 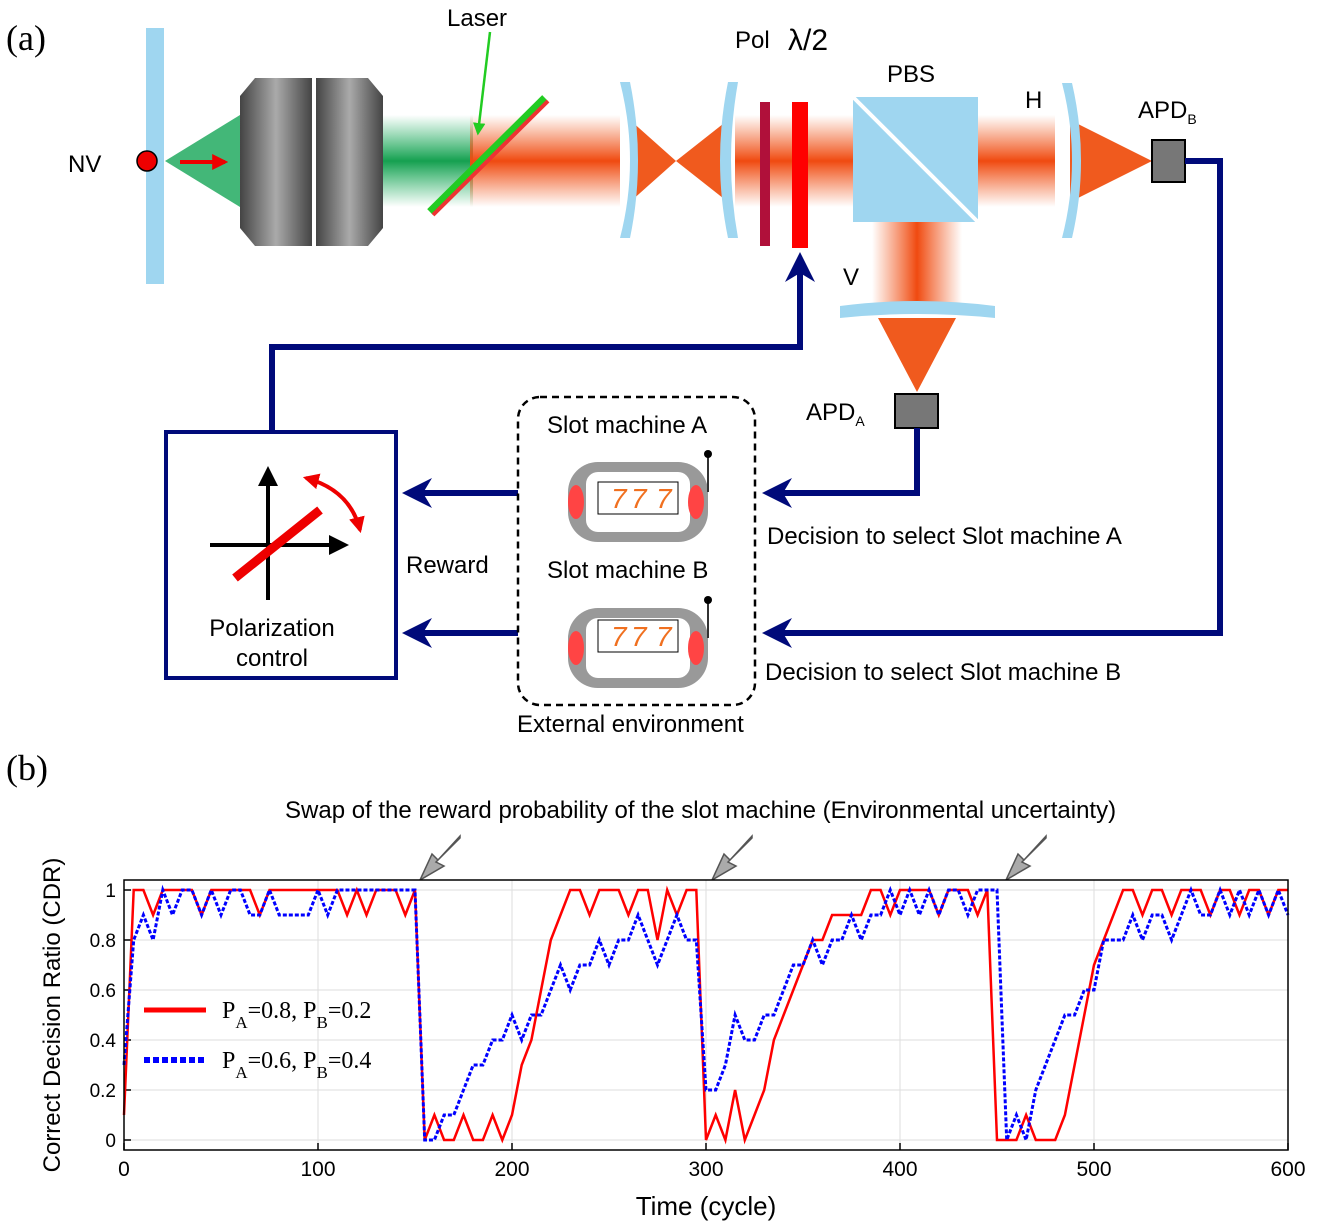 What do you see at coordinates (627, 425) in the screenshot?
I see `slot-a-label: Slot machine A` at bounding box center [627, 425].